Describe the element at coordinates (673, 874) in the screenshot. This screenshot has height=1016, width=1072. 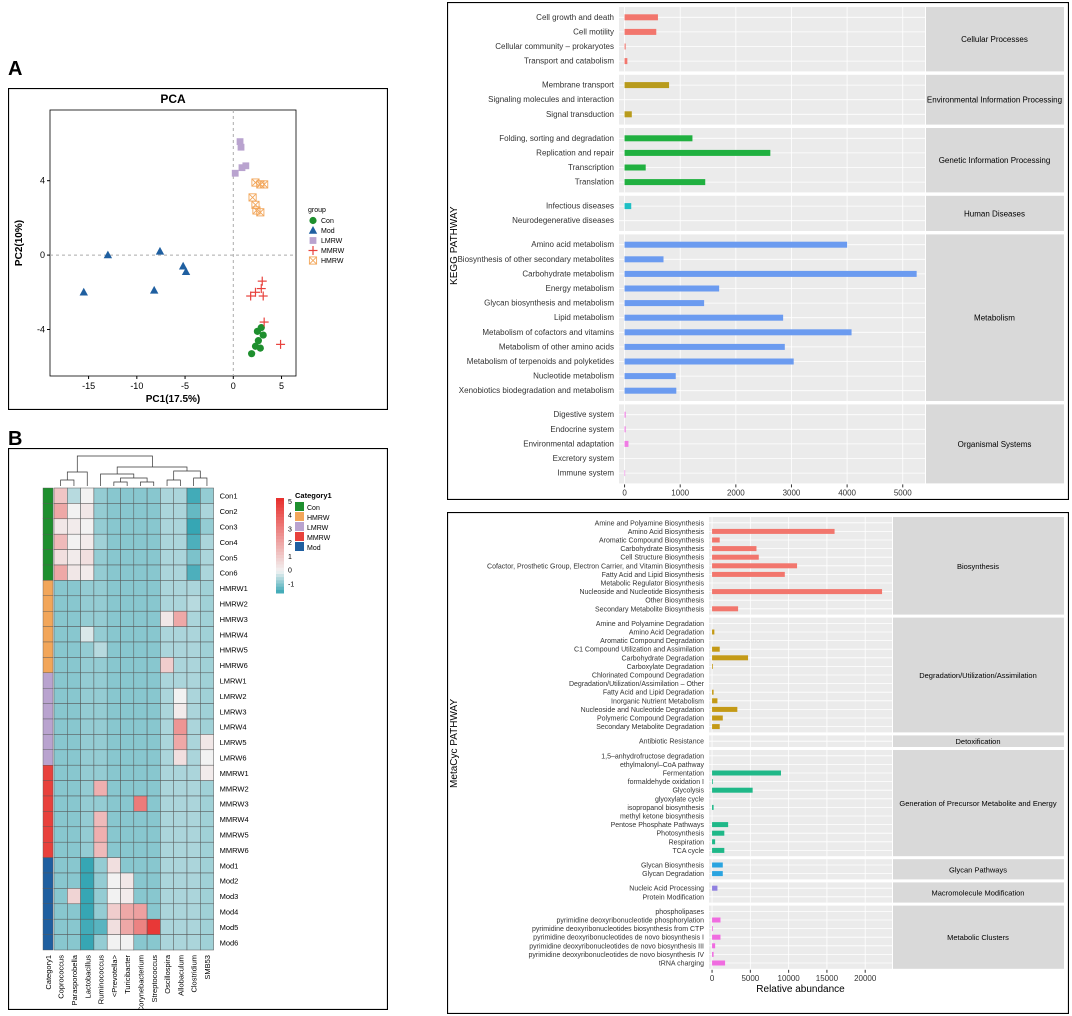
I see `metacyc-chart-category-label: Glycan Degradation` at that location.